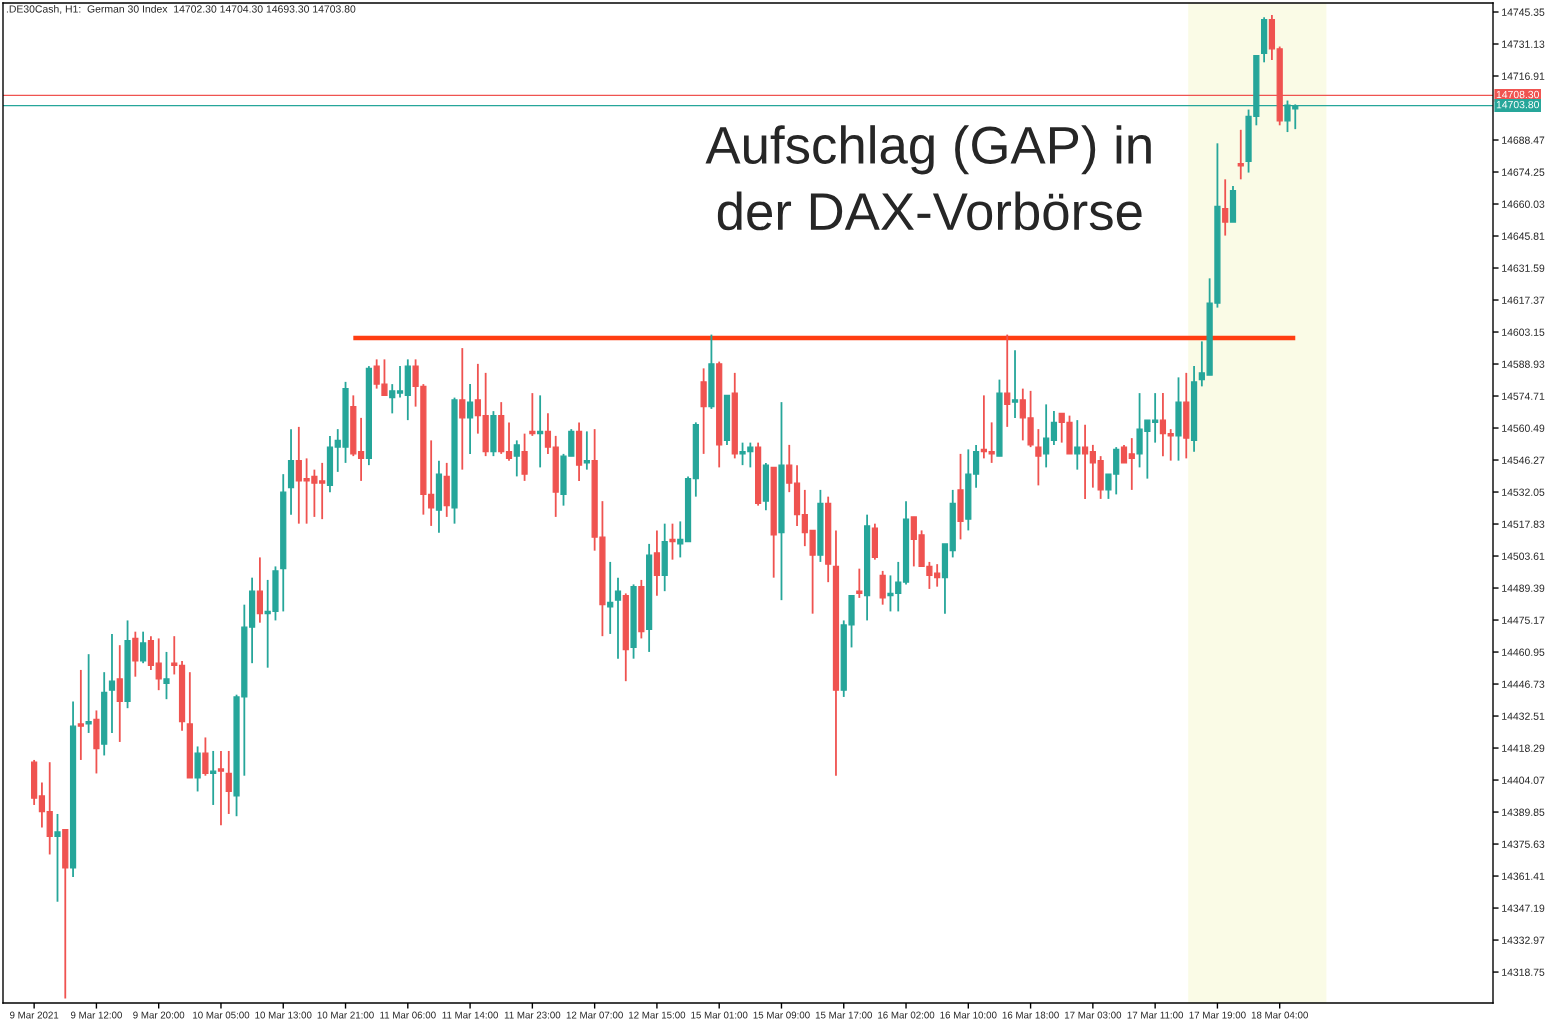 The height and width of the screenshot is (1025, 1552). Describe the element at coordinates (1523, 588) in the screenshot. I see `y-tick-label: 14489.39` at that location.